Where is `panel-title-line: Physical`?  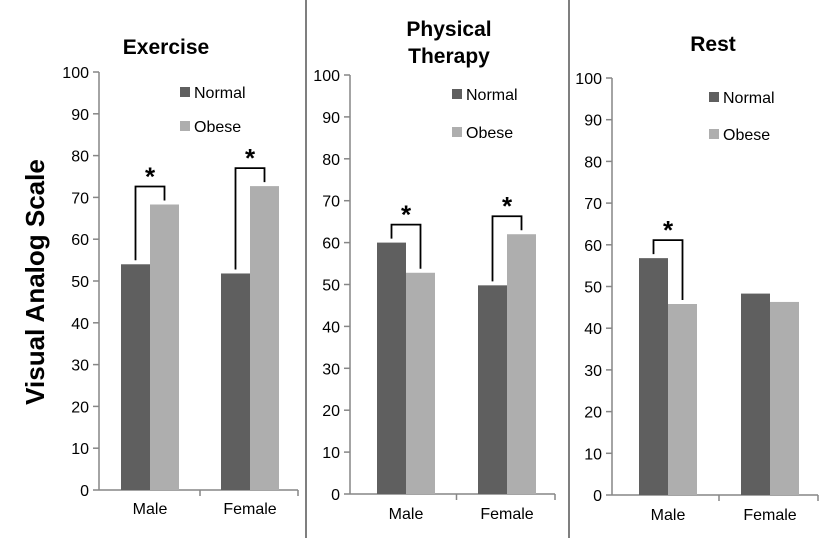
panel-title-line: Physical is located at coordinates (448, 29).